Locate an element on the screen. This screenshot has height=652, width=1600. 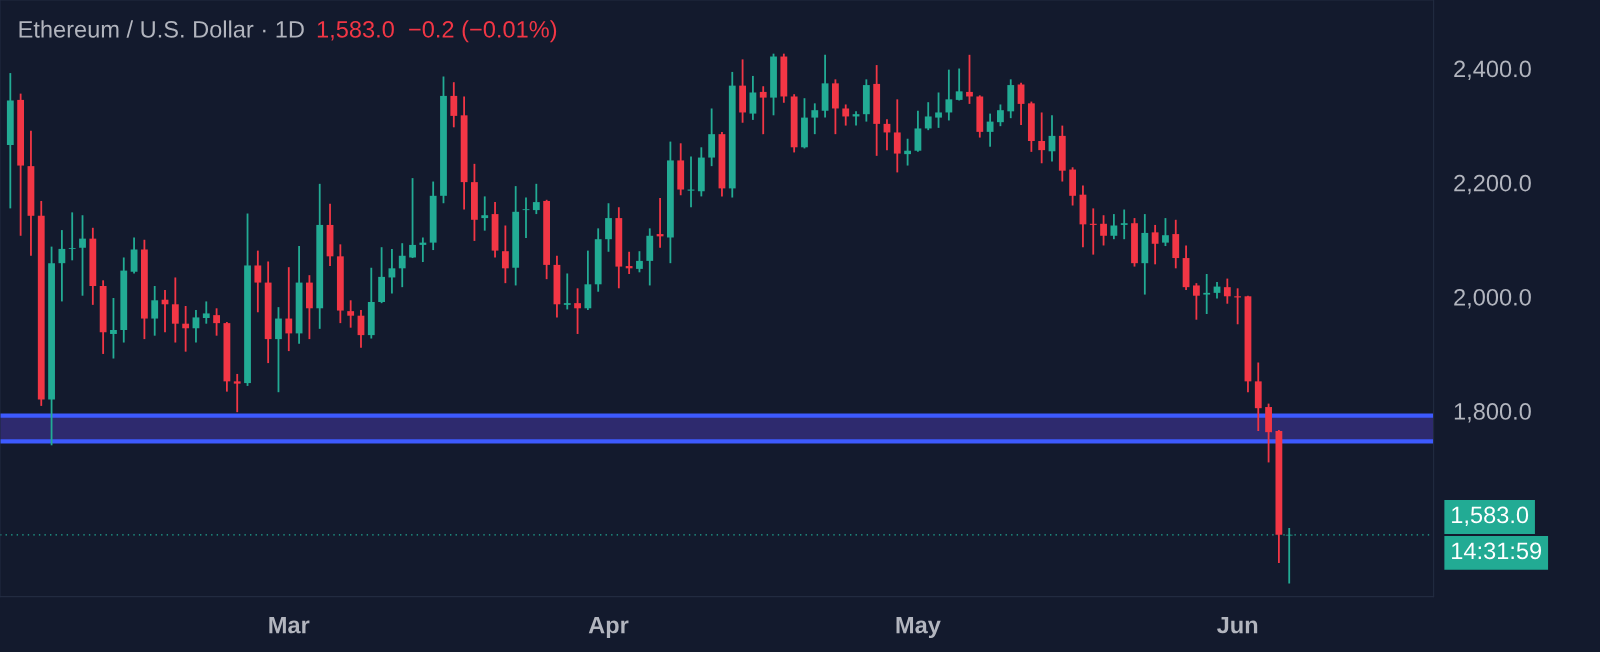
y-tick-label: 1,800.0 is located at coordinates (1492, 413).